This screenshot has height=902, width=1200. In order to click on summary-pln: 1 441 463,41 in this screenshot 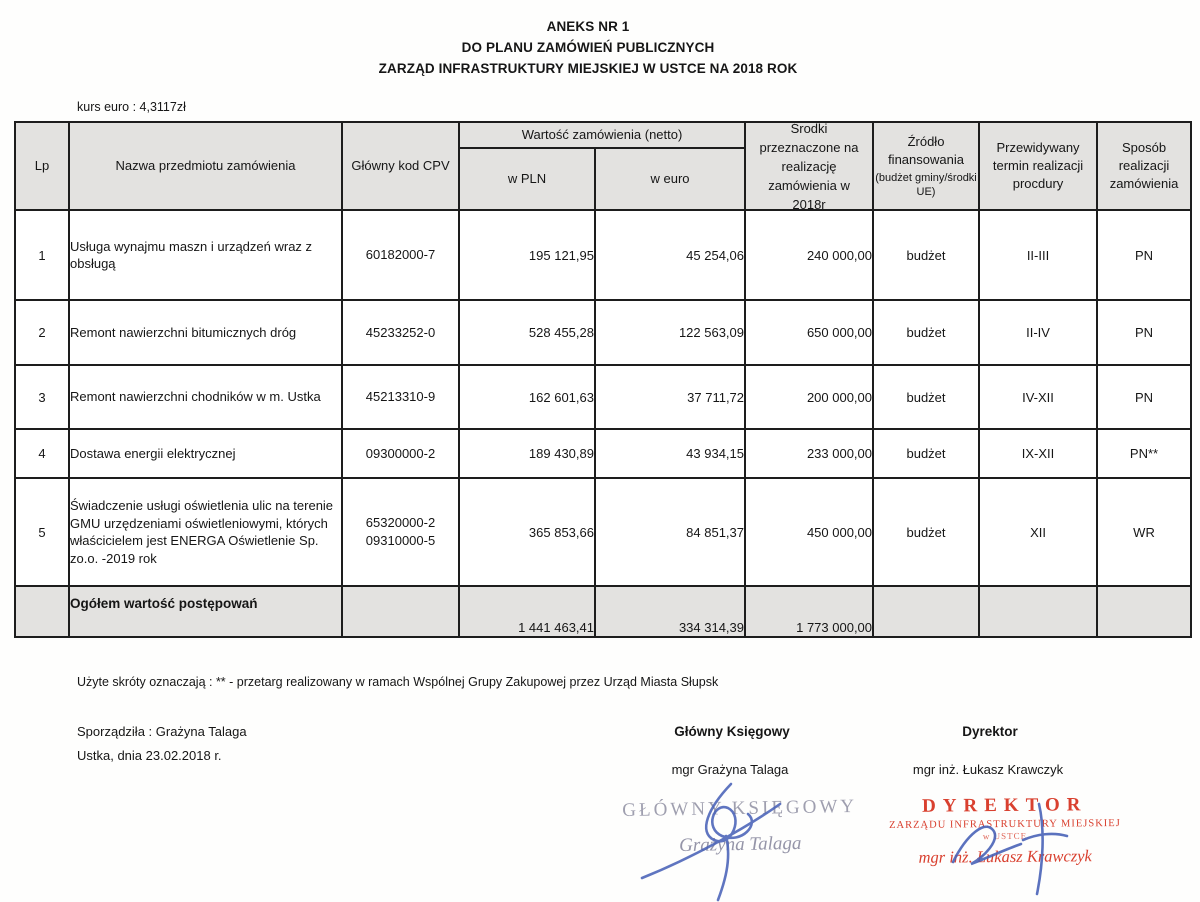, I will do `click(527, 611)`.